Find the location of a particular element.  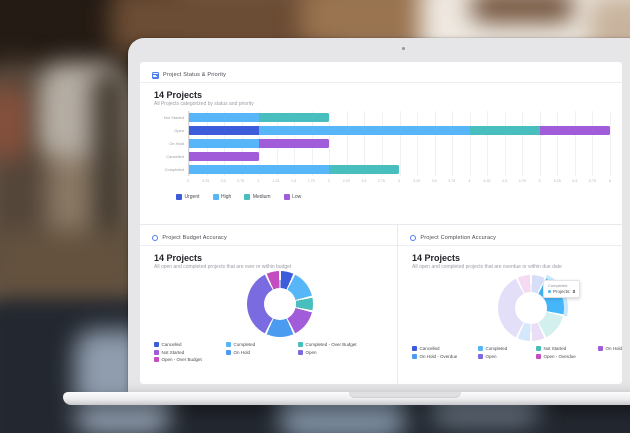

bar-ylabels: Not Started Open On Hold Cancelled Completed is located at coordinates (171, 143).